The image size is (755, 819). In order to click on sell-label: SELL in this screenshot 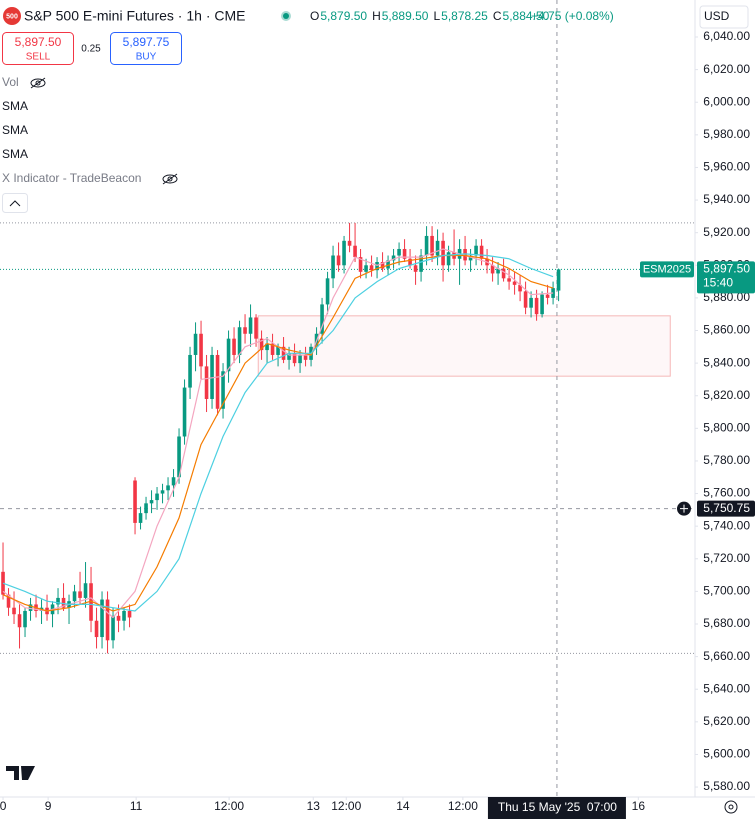, I will do `click(38, 57)`.